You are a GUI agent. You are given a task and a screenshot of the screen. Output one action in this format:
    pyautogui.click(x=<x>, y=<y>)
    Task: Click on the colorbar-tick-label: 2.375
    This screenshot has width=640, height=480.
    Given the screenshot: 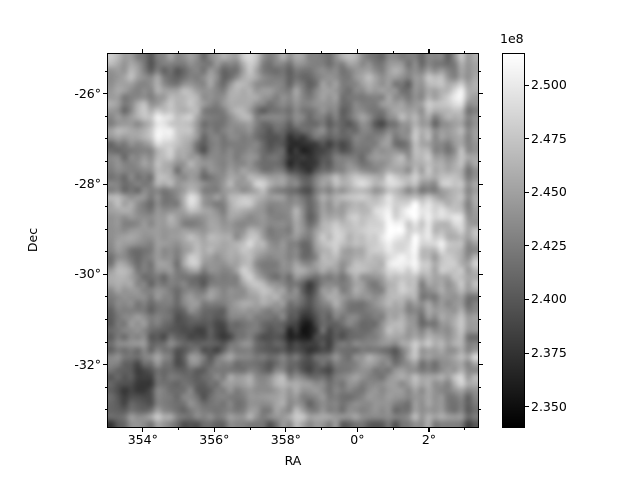 What is the action you would take?
    pyautogui.click(x=549, y=352)
    